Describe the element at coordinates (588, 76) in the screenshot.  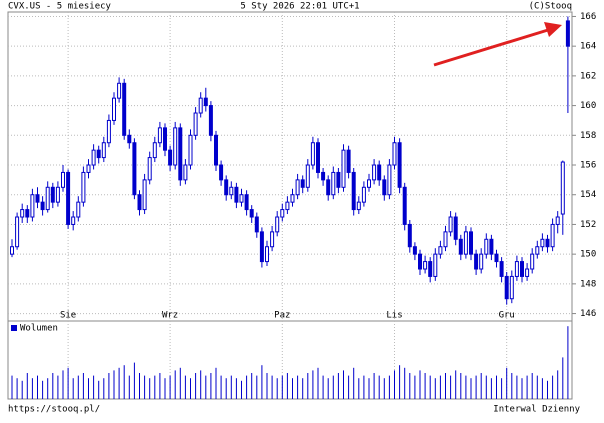
I see `y-tick-label: 162` at that location.